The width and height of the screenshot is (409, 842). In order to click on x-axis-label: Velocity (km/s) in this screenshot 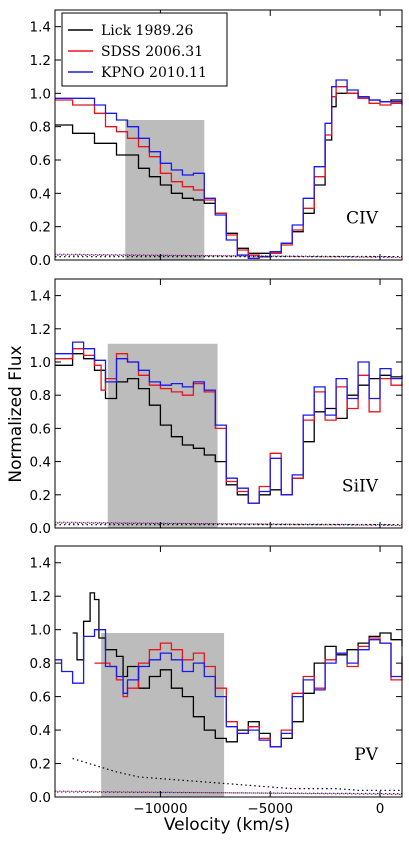, I will do `click(227, 825)`.